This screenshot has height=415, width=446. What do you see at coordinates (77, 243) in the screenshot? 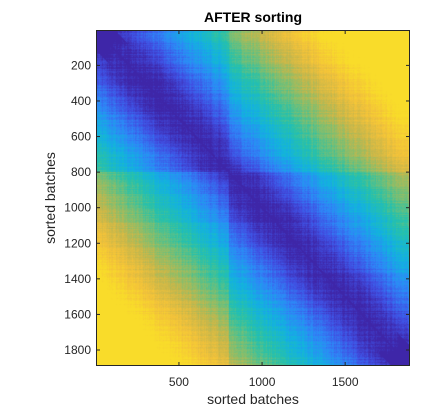
I see `y-tick-label: 1200` at bounding box center [77, 243].